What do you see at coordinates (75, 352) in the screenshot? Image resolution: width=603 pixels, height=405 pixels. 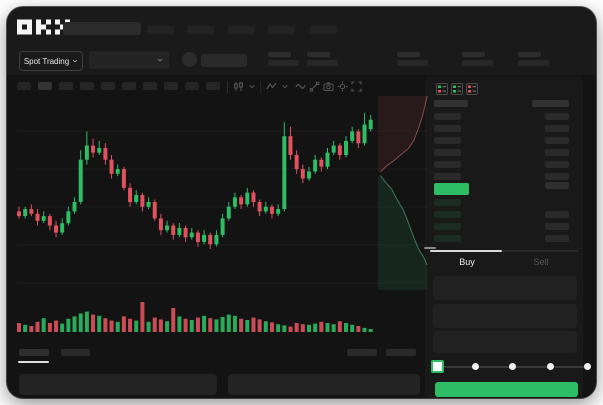 I see `bottom-tab` at bounding box center [75, 352].